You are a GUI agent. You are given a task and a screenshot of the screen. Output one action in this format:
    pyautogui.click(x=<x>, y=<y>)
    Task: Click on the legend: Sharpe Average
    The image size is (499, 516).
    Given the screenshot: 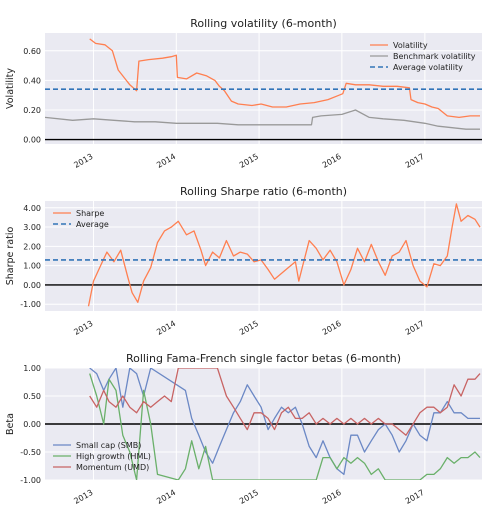 What is the action you would take?
    pyautogui.click(x=81, y=219)
    